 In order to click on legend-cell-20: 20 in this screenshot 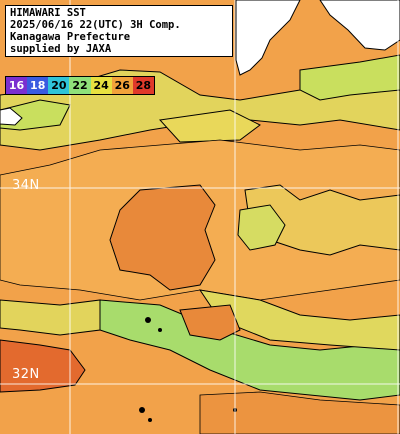, I will do `click(59, 85)`.